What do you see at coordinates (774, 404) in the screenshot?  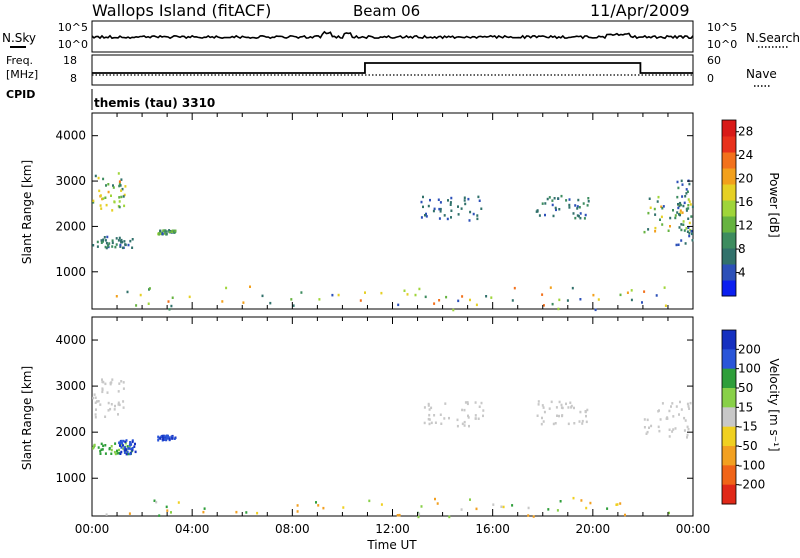 I see `velocity-colorbar-label: Velocity [m s⁻¹]` at bounding box center [774, 404].